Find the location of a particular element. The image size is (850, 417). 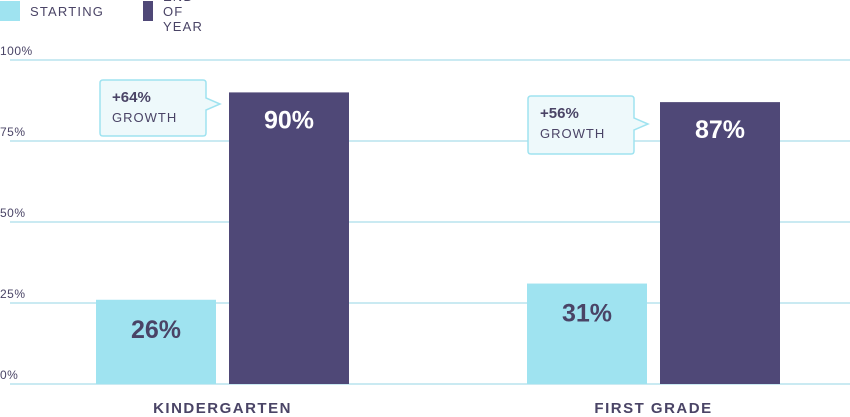

bar-value-label: 31% is located at coordinates (587, 314).